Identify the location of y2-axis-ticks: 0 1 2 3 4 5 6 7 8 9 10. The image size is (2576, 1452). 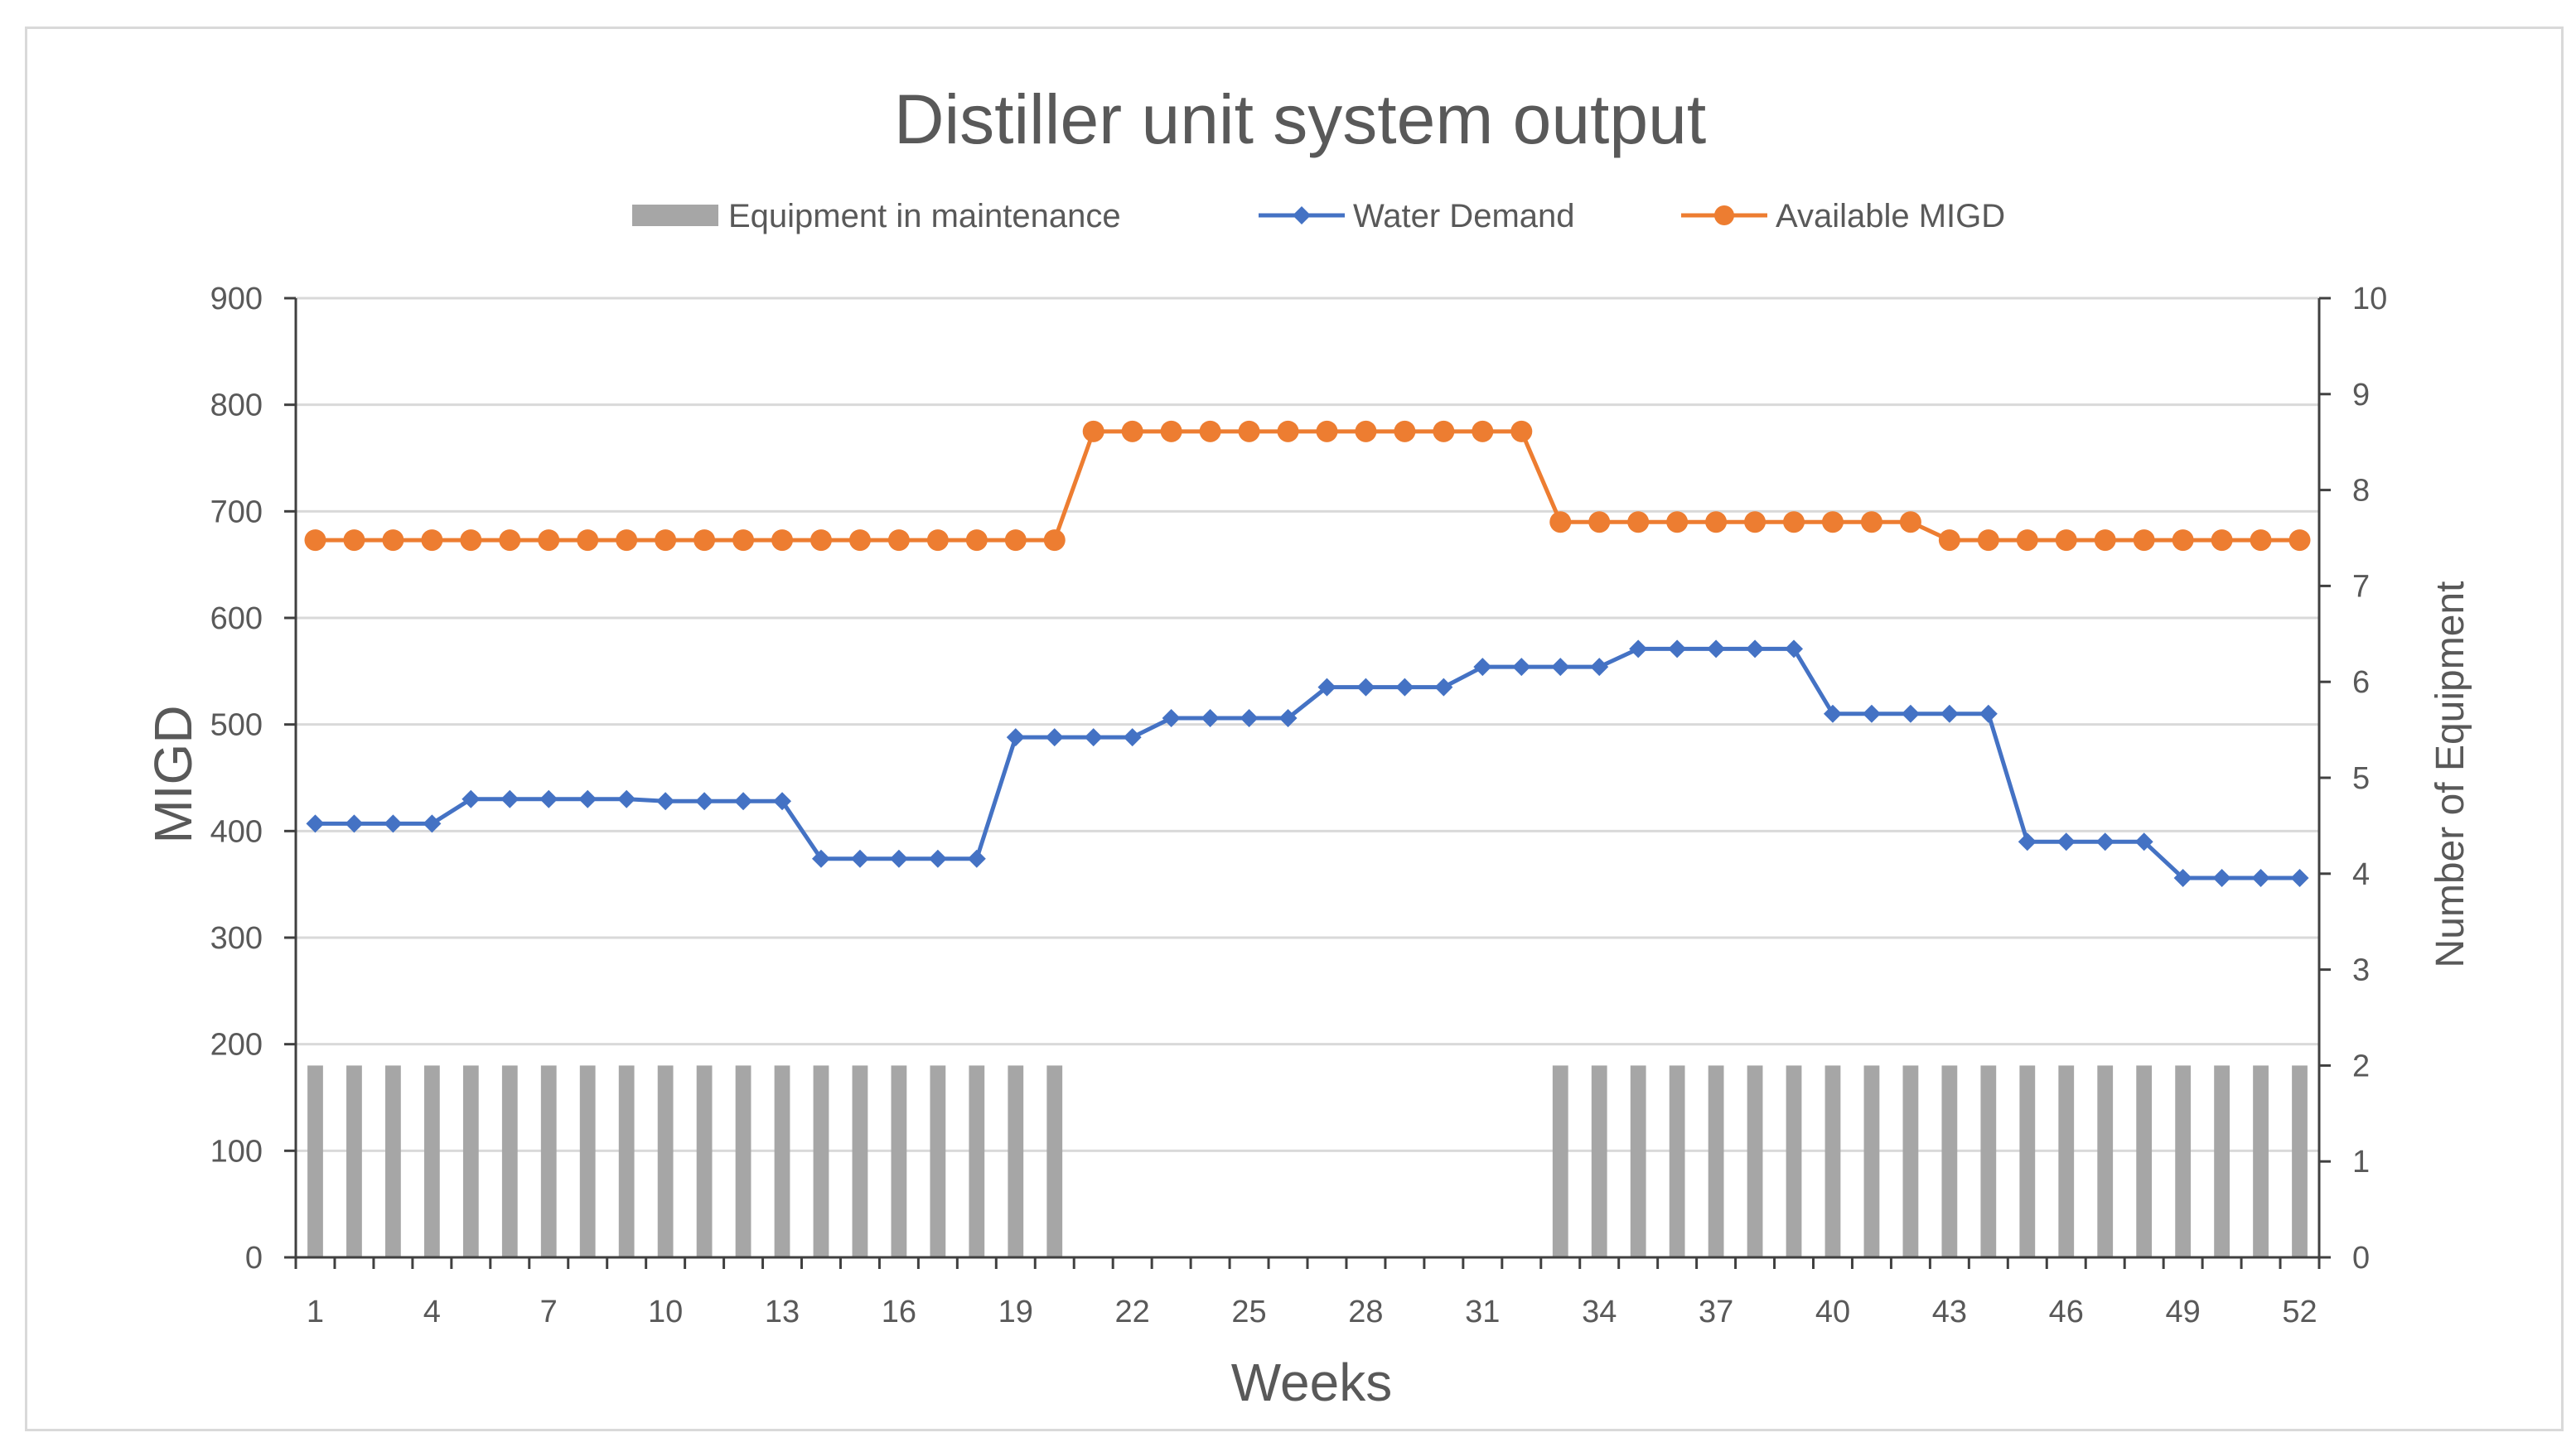
(2353, 779).